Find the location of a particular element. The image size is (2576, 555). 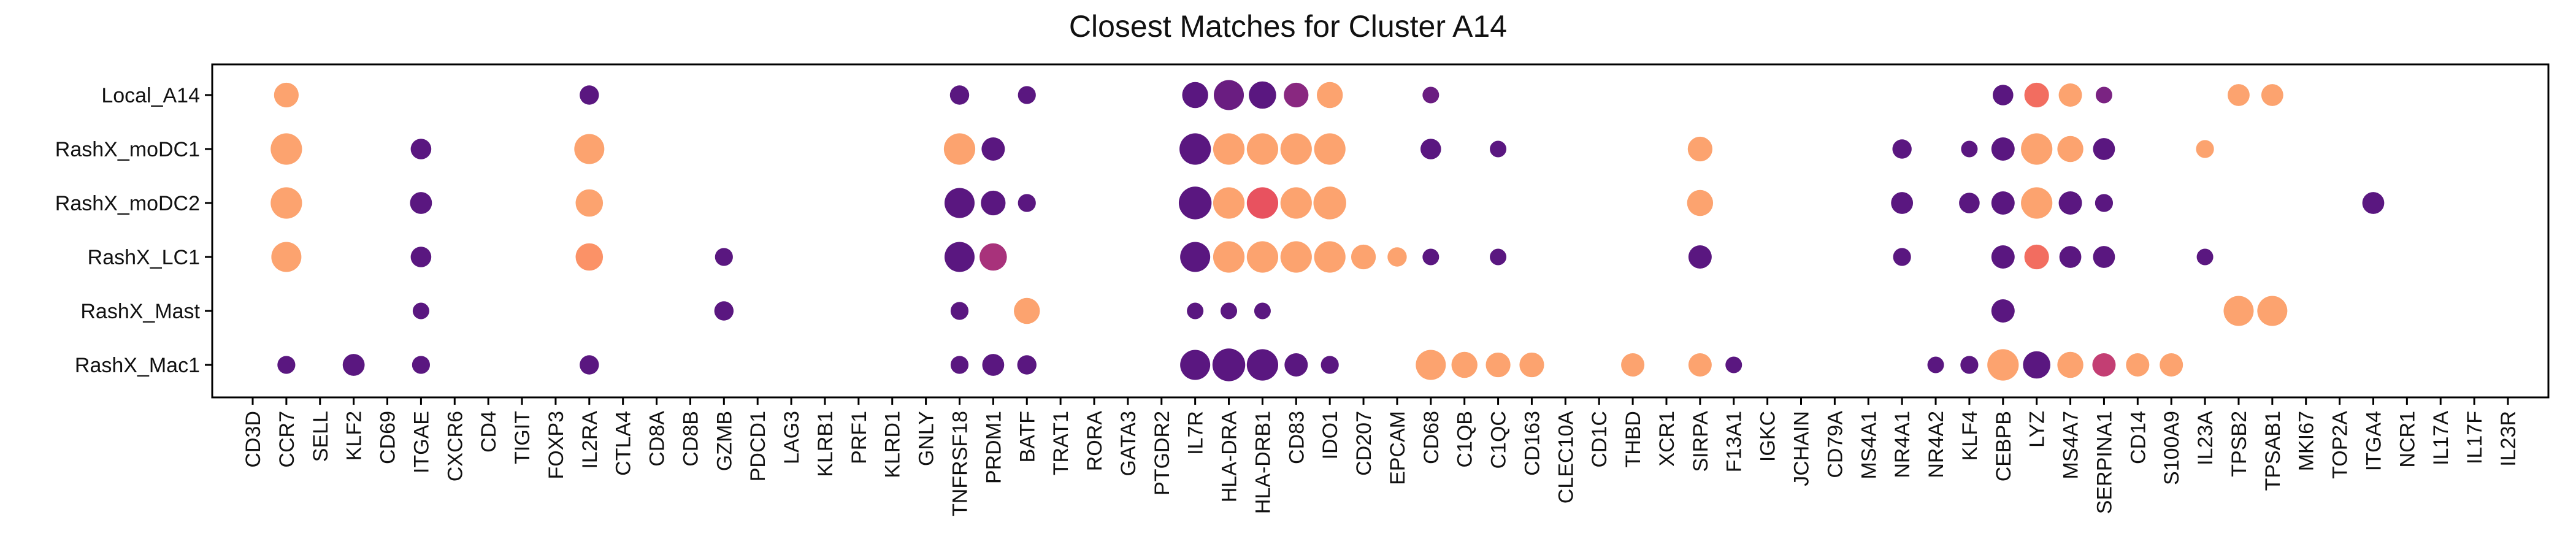

dot-RashX_moDC1-CCR7 is located at coordinates (286, 149).